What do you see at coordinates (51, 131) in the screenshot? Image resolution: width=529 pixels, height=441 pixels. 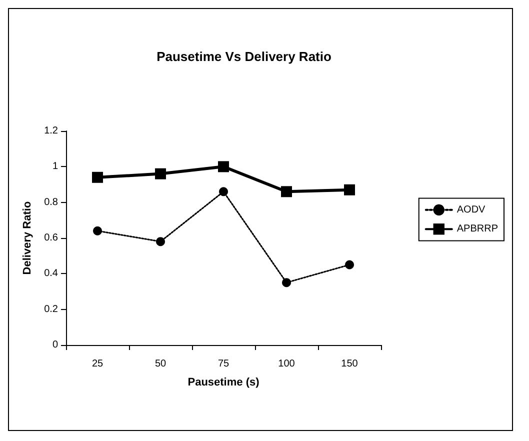 I see `y-tick-label: 1.2` at bounding box center [51, 131].